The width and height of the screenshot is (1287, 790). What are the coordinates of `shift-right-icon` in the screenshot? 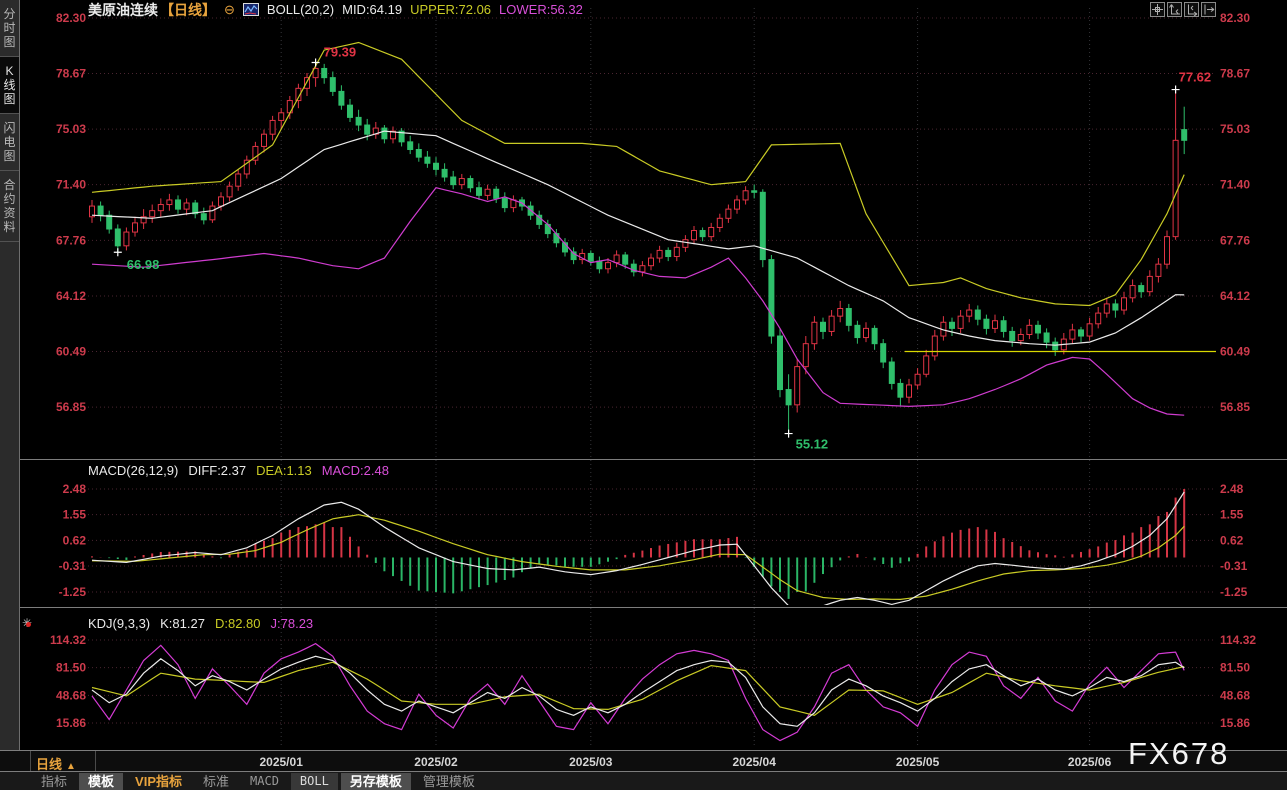 It's located at (1208, 9).